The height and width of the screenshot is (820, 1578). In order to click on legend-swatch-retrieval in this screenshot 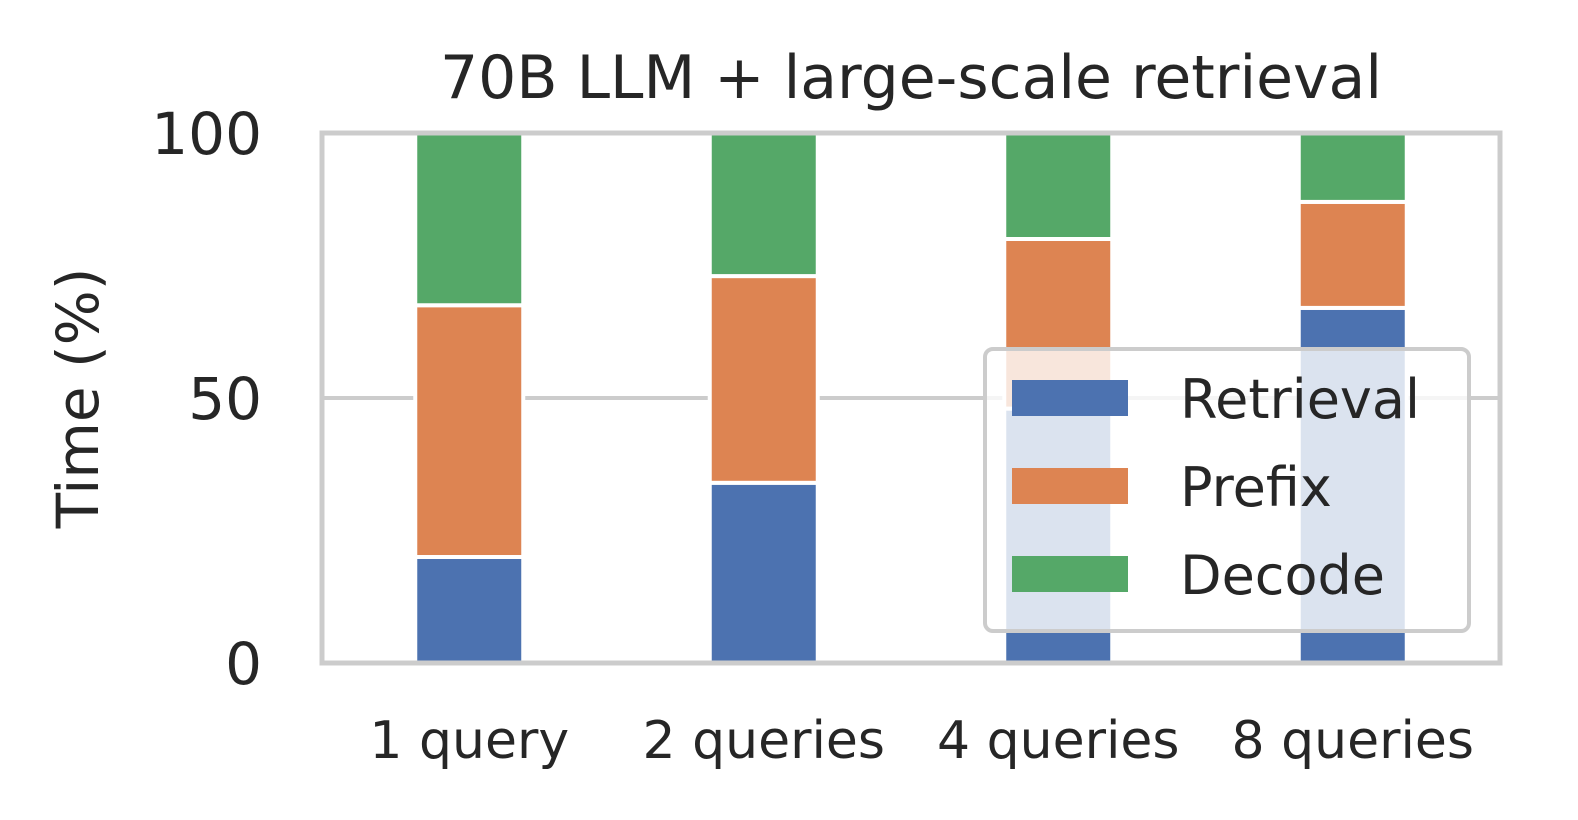, I will do `click(1070, 398)`.